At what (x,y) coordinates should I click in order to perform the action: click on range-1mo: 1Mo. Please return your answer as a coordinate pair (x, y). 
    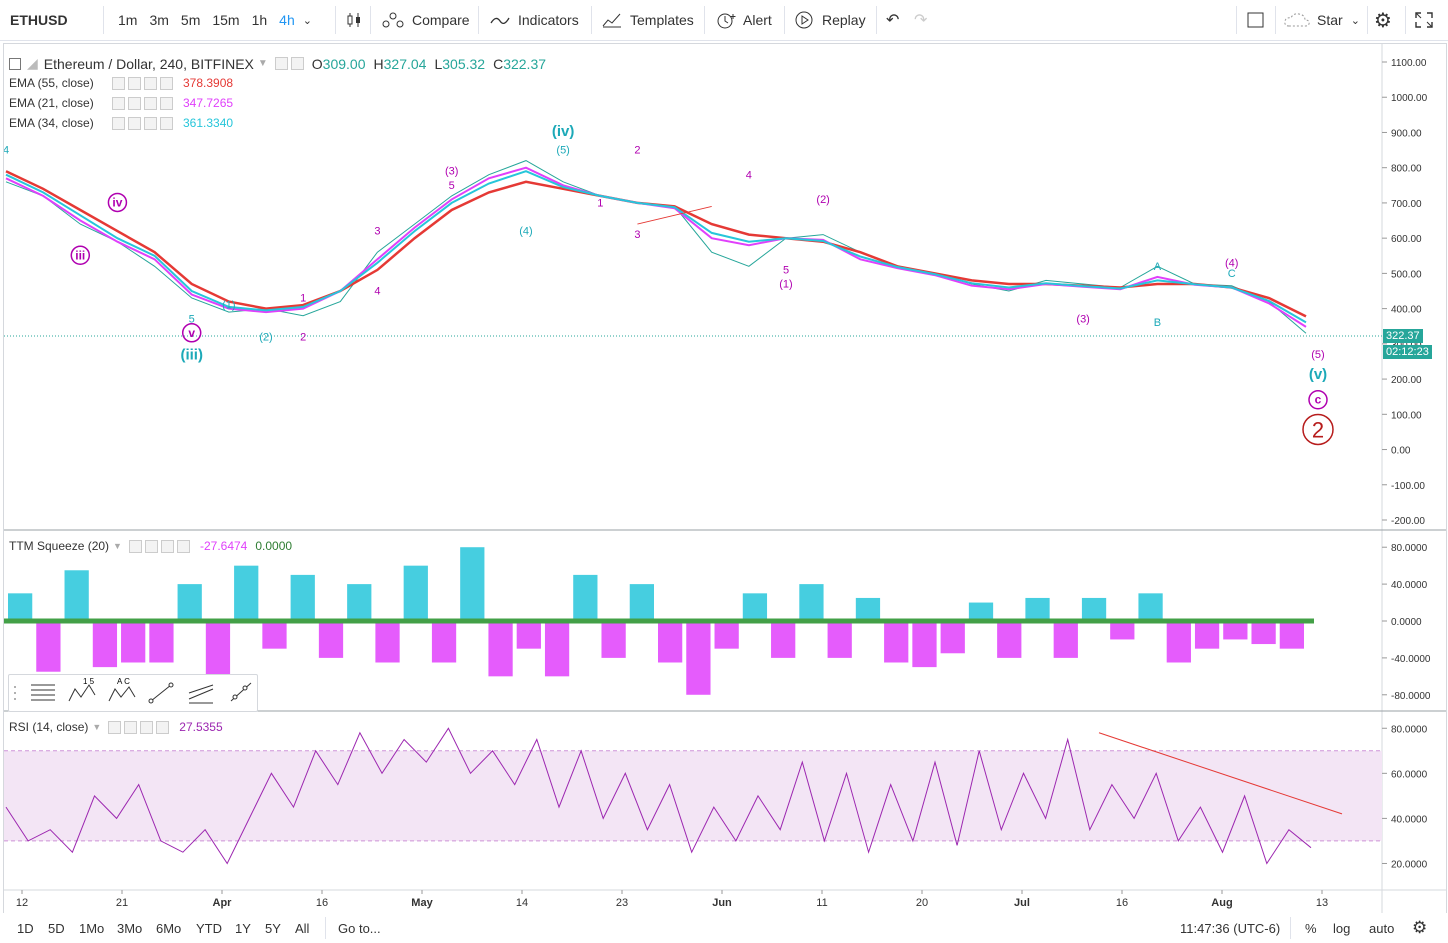
    Looking at the image, I should click on (91, 928).